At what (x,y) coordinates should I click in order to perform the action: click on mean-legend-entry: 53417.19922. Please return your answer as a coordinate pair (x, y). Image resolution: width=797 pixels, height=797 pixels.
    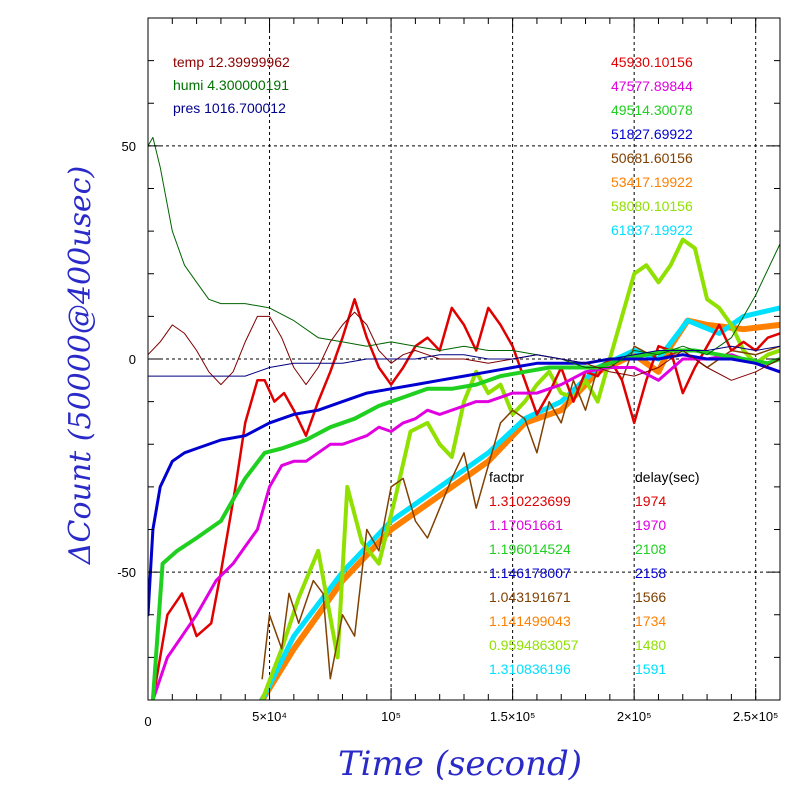
    Looking at the image, I should click on (652, 182).